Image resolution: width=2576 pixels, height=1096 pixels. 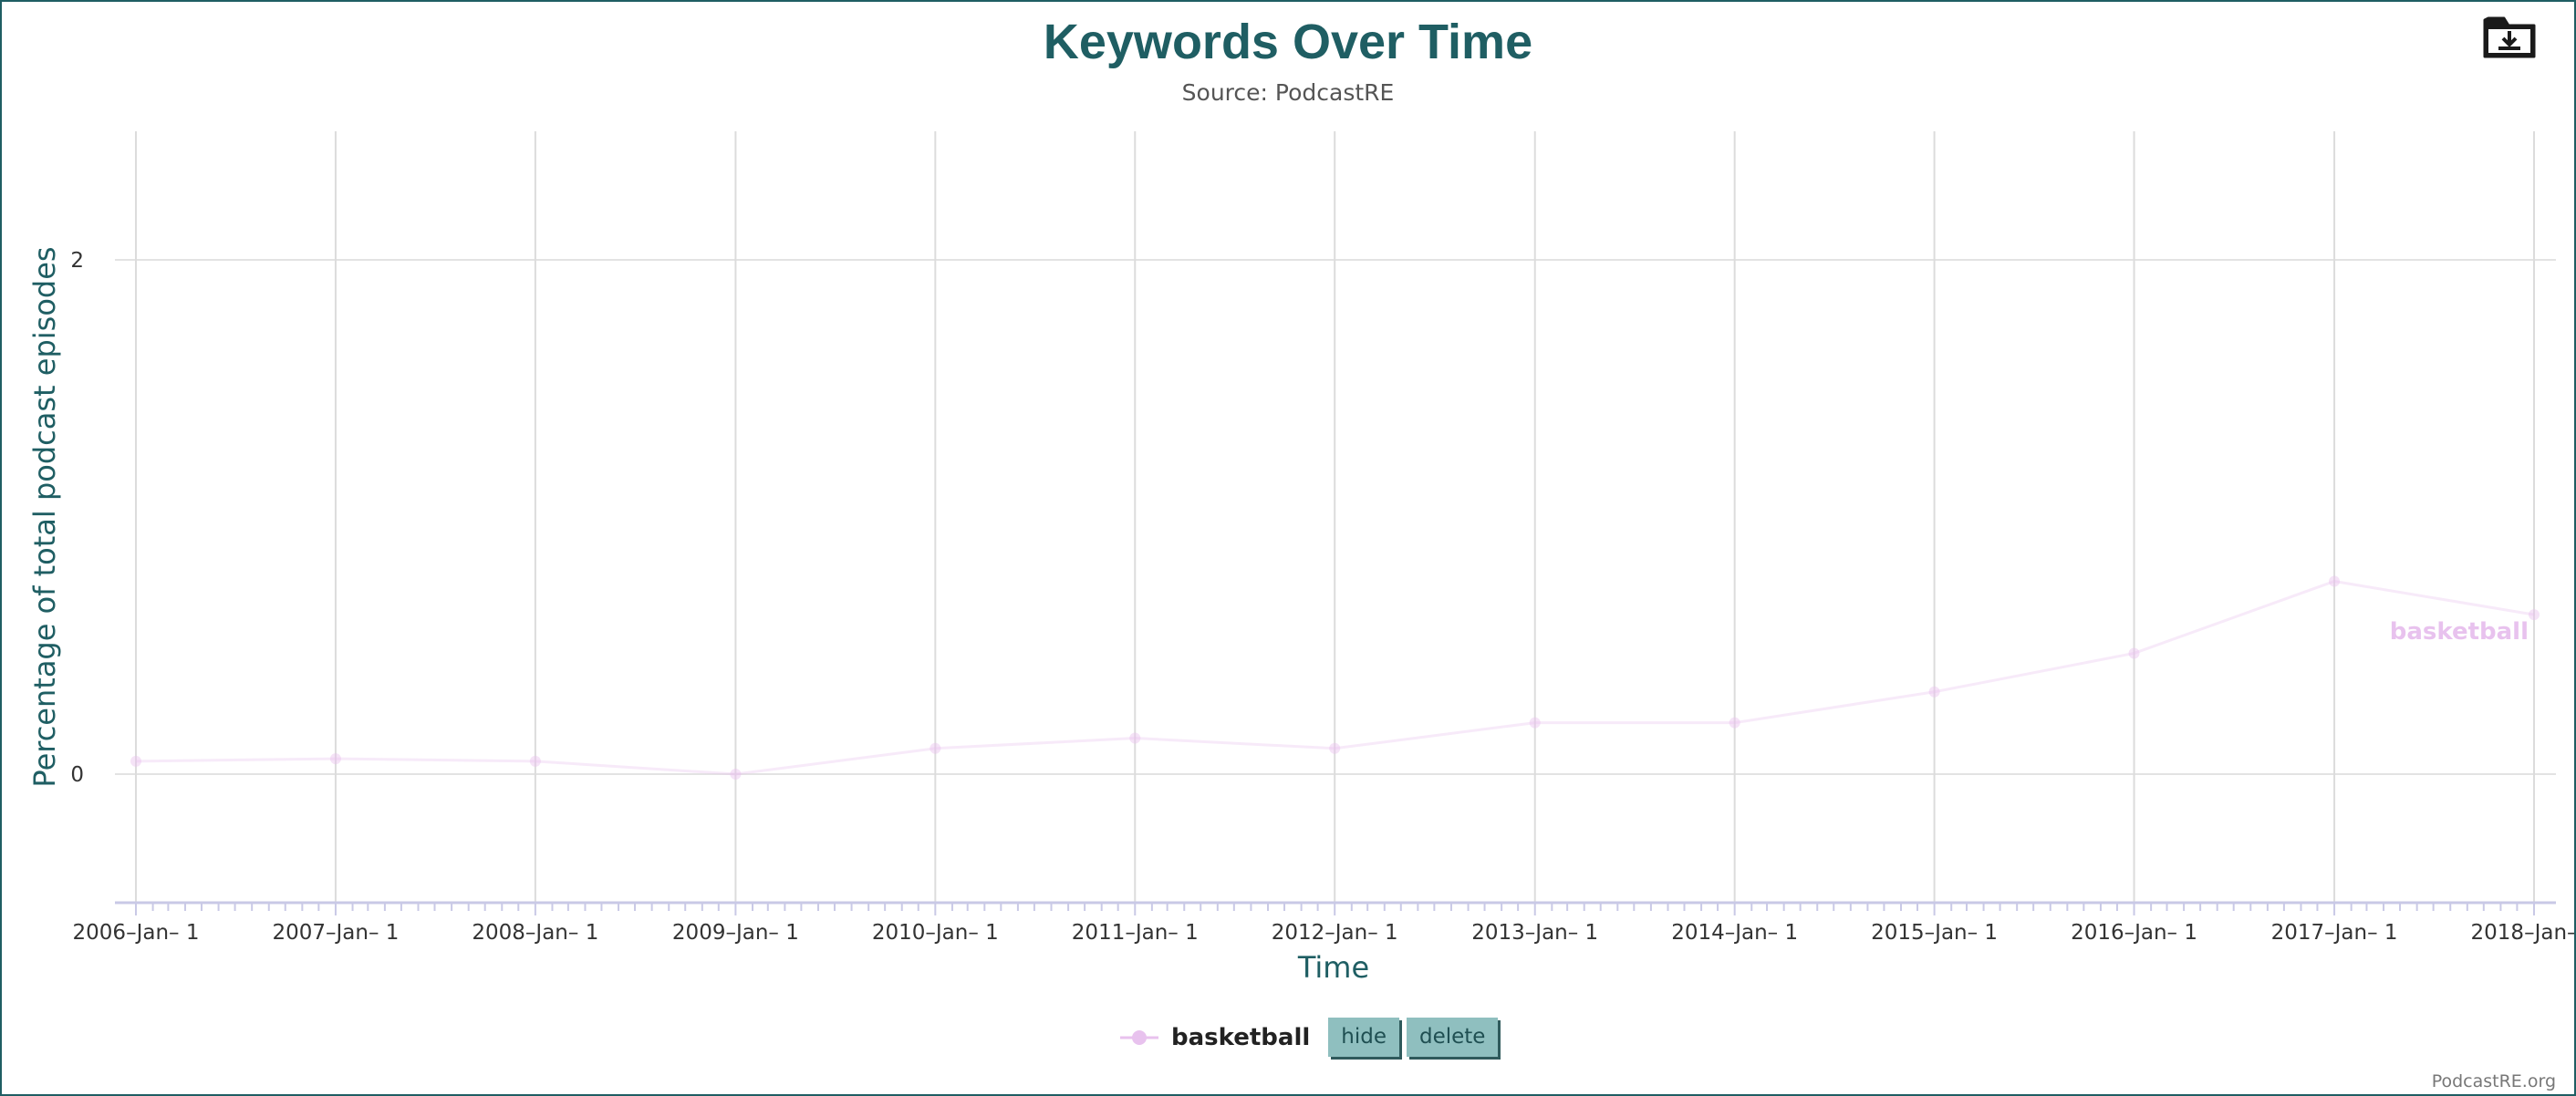 What do you see at coordinates (1135, 933) in the screenshot?
I see `x-tick-label: 2011–Jan– 1` at bounding box center [1135, 933].